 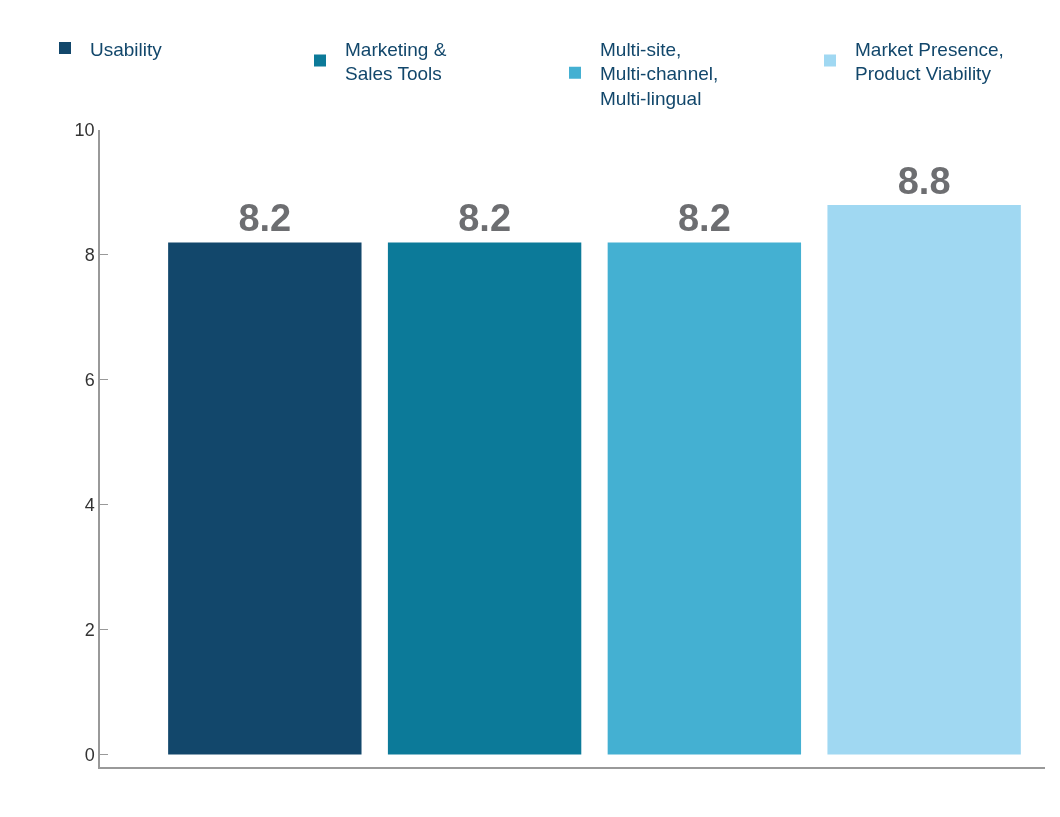 I want to click on y-tick-label: 10, so click(x=84, y=130).